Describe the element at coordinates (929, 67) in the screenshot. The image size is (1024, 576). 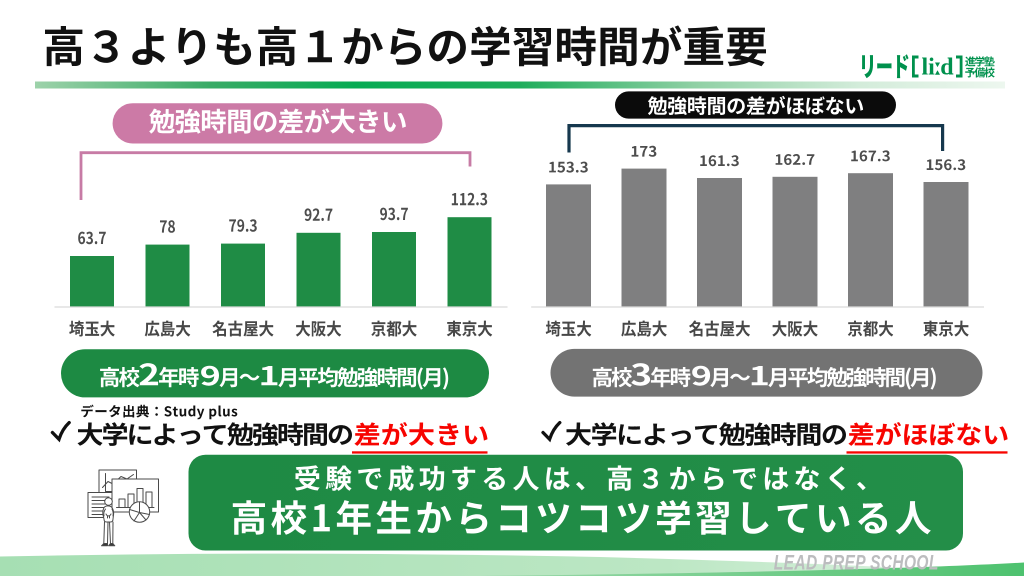
I see `svg-text: li` at that location.